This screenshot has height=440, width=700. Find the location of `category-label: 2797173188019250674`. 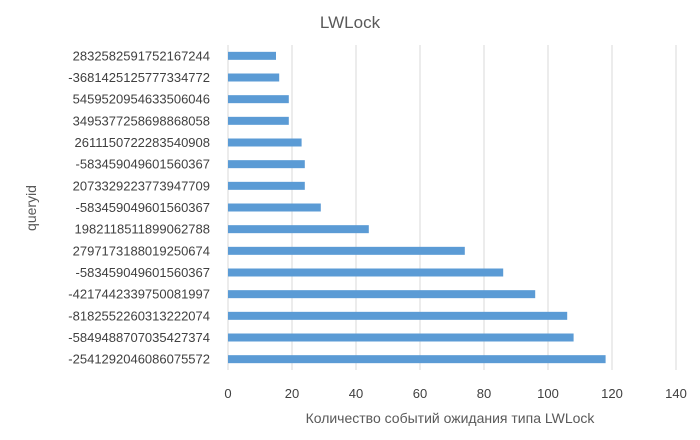

category-label: 2797173188019250674 is located at coordinates (141, 250).